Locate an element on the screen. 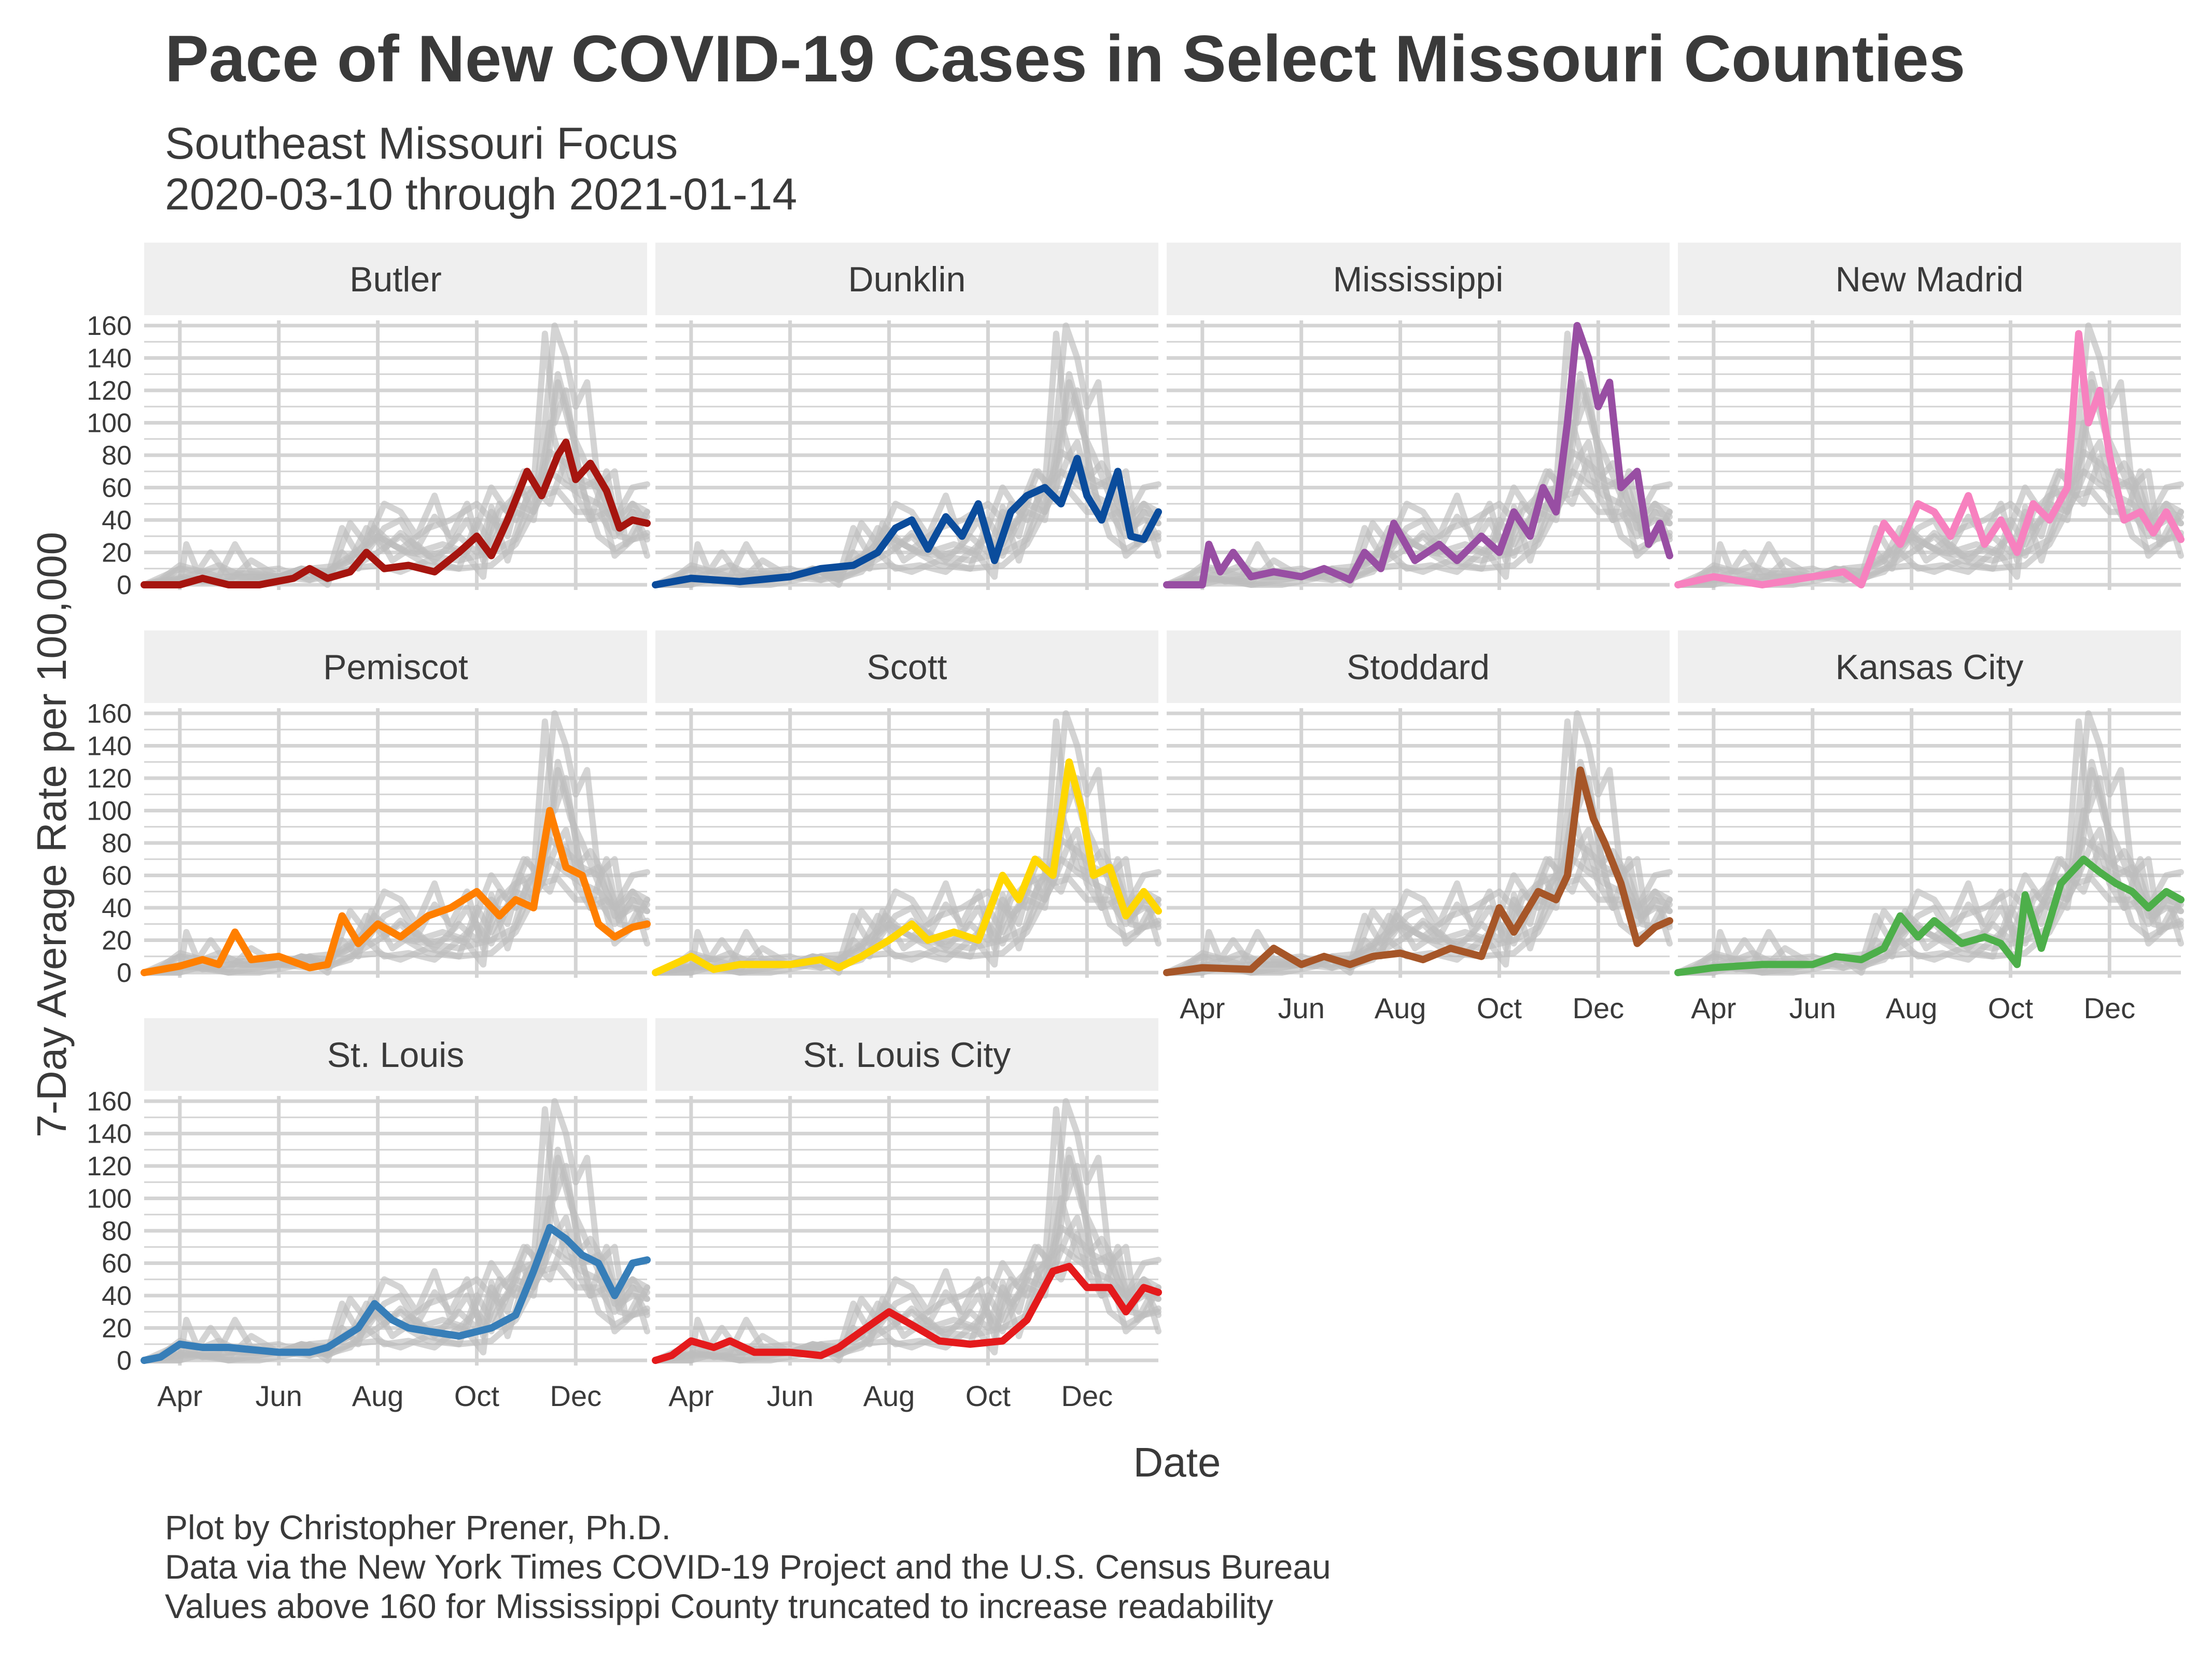  facet-panel: New Madrid is located at coordinates (1929, 416).